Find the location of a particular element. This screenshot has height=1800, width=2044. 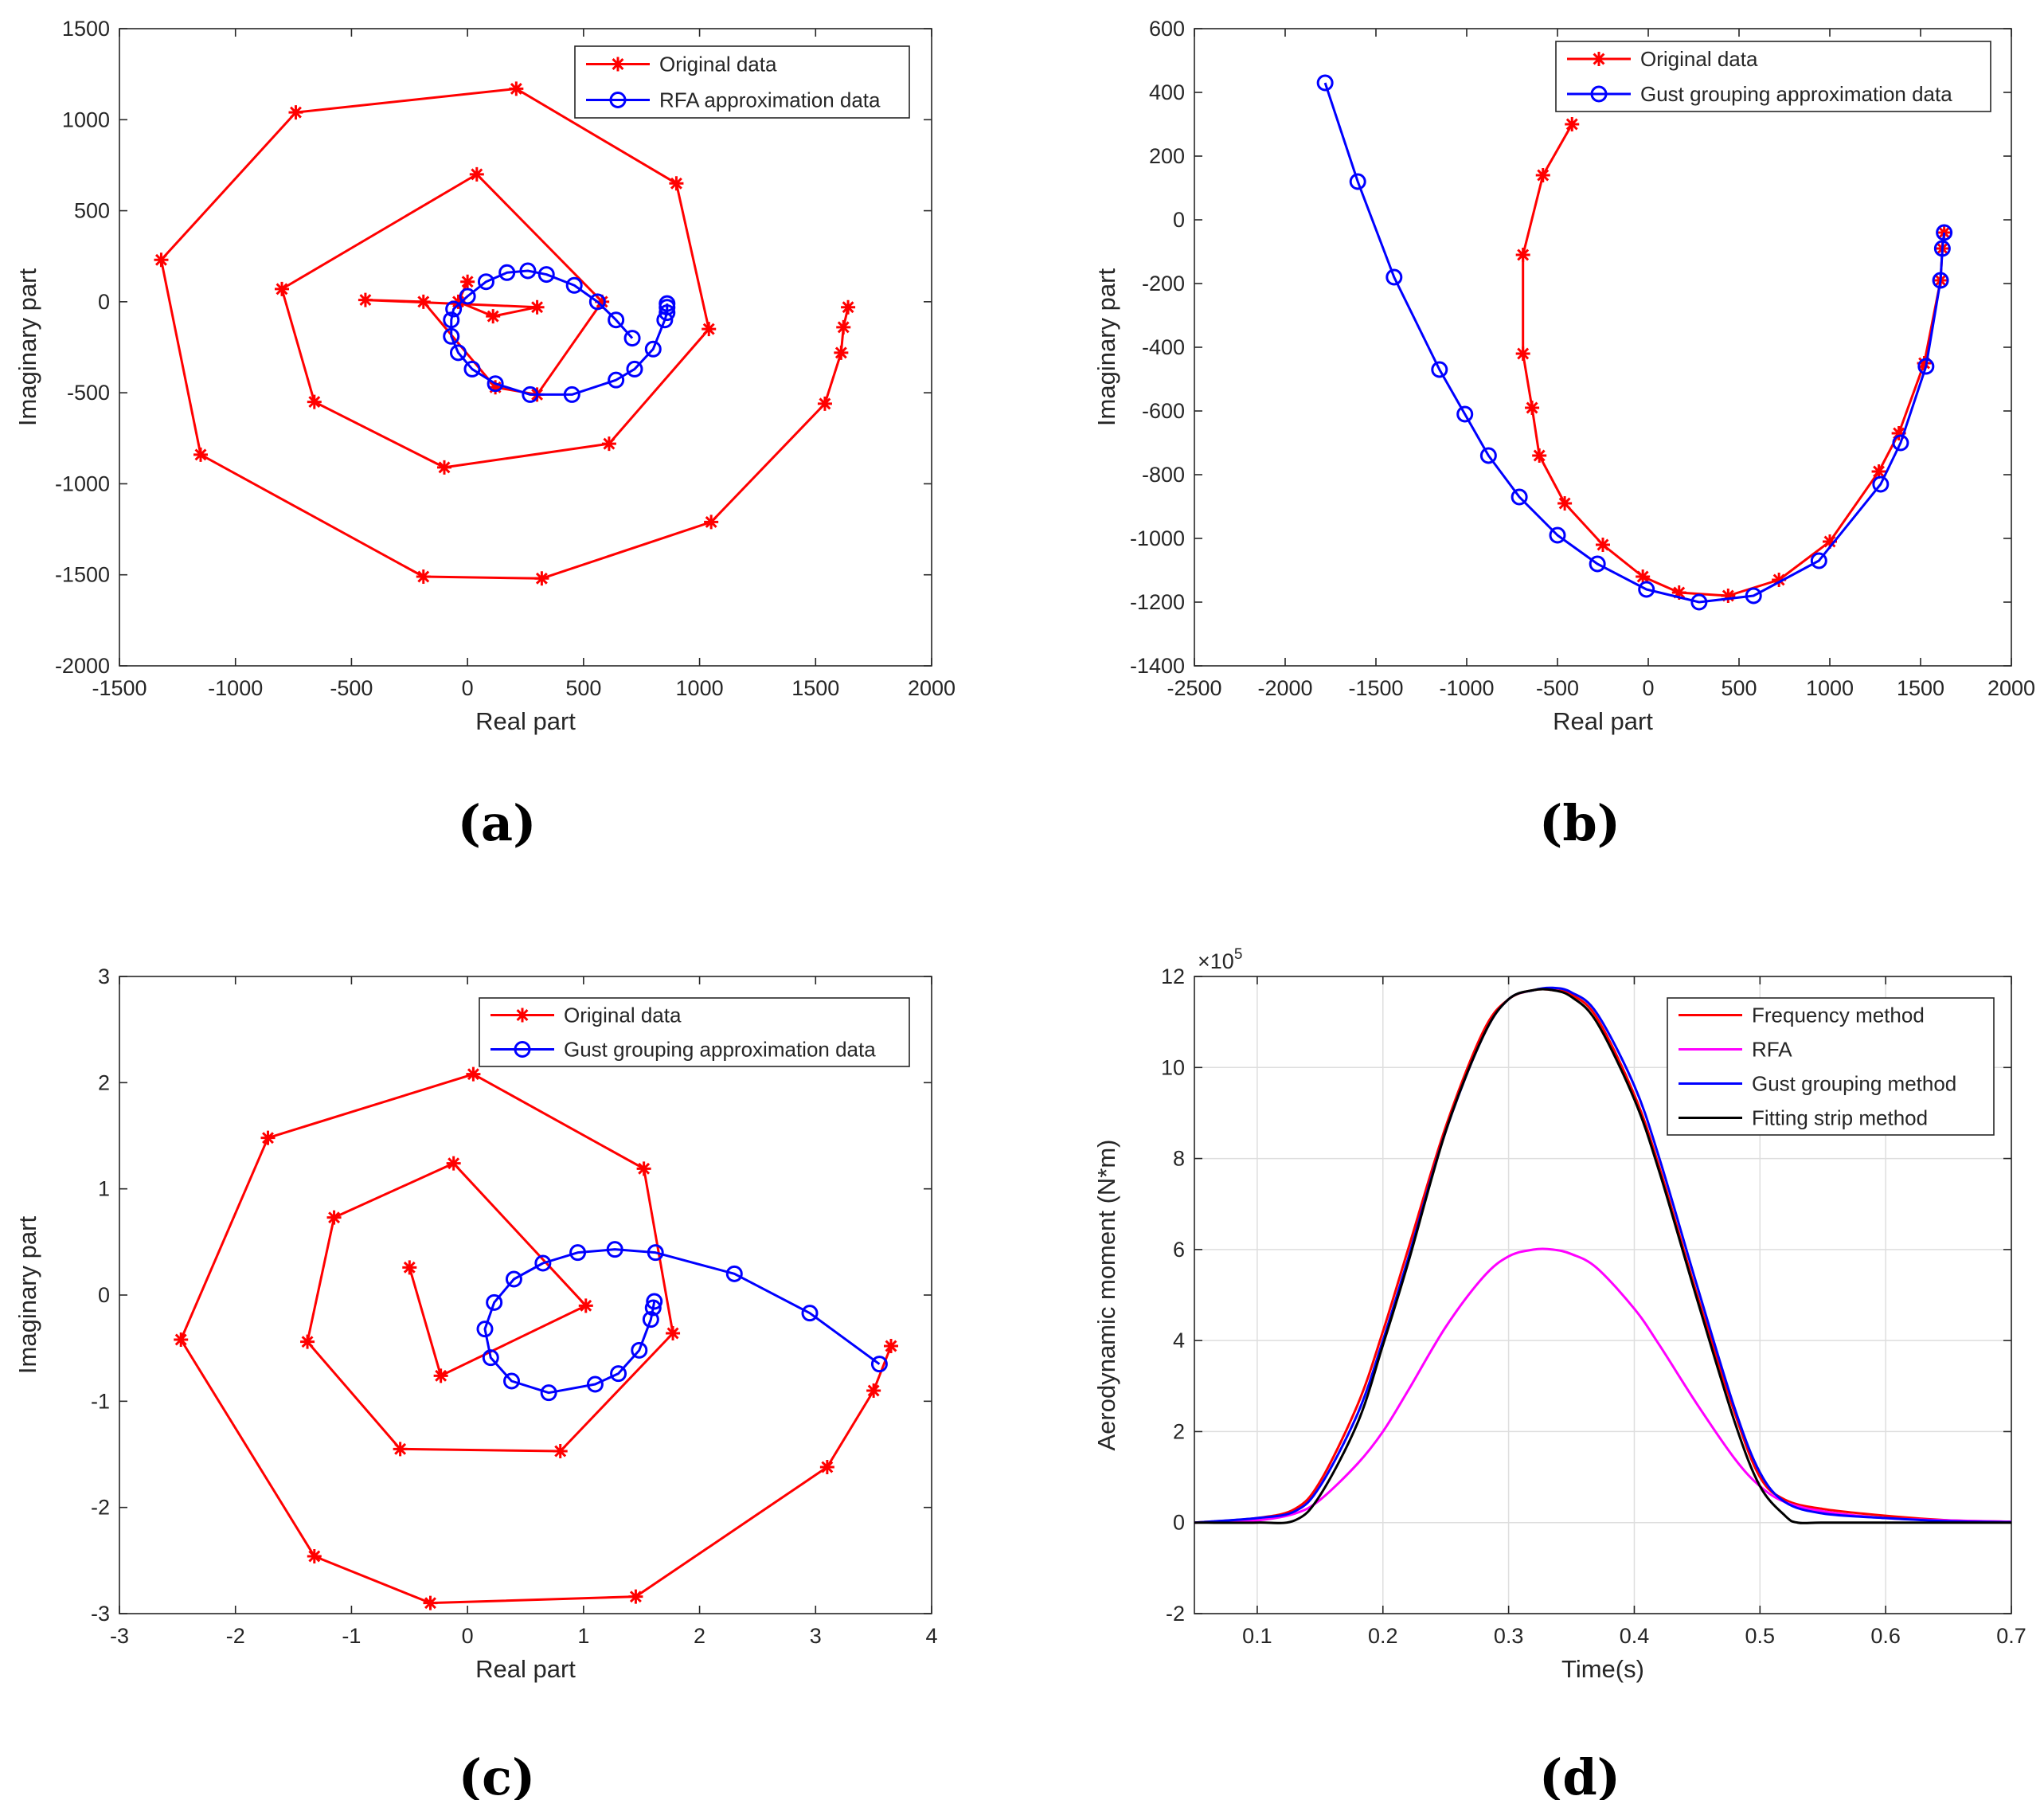

plot-area-frame is located at coordinates (525, 1295).